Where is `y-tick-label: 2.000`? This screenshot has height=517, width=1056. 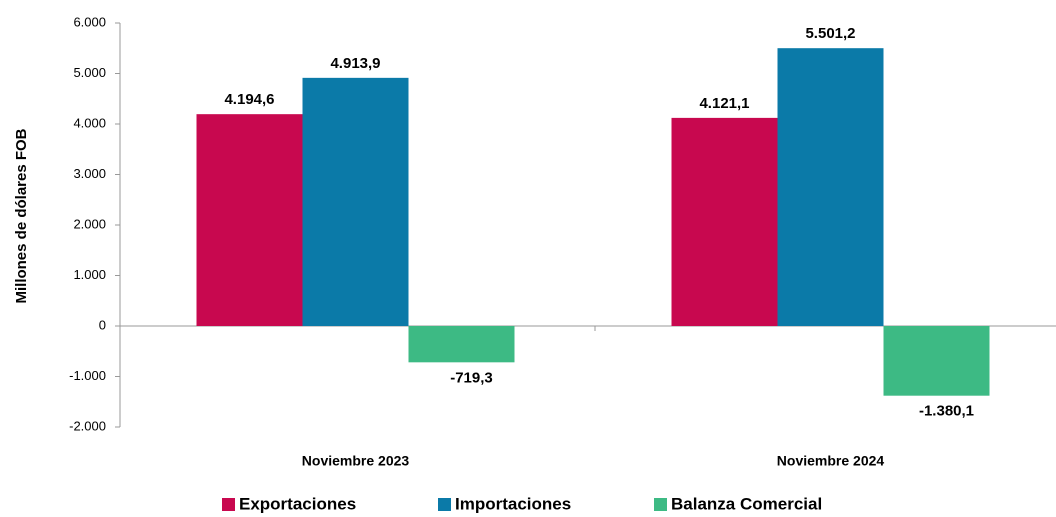
y-tick-label: 2.000 is located at coordinates (89, 223).